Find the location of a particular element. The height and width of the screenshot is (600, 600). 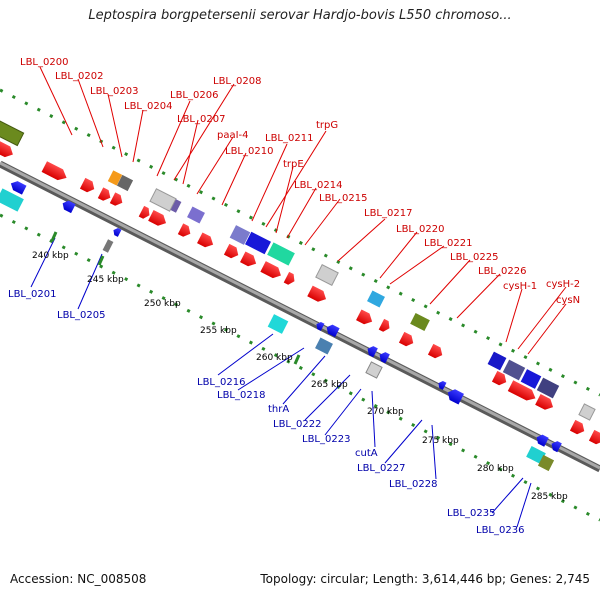

gene-label: LBL_0216 is located at coordinates (221, 382).